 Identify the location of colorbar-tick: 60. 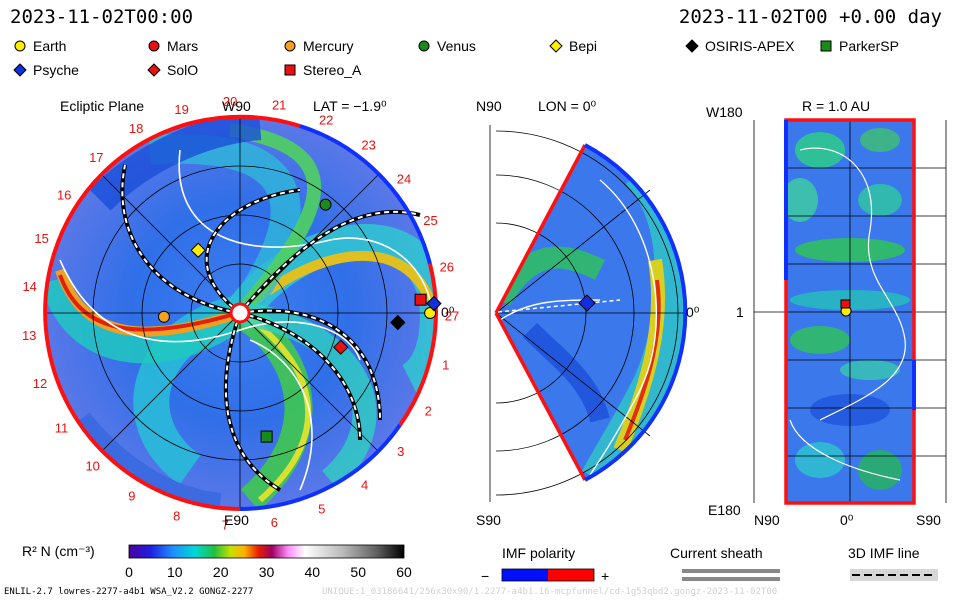
(404, 572).